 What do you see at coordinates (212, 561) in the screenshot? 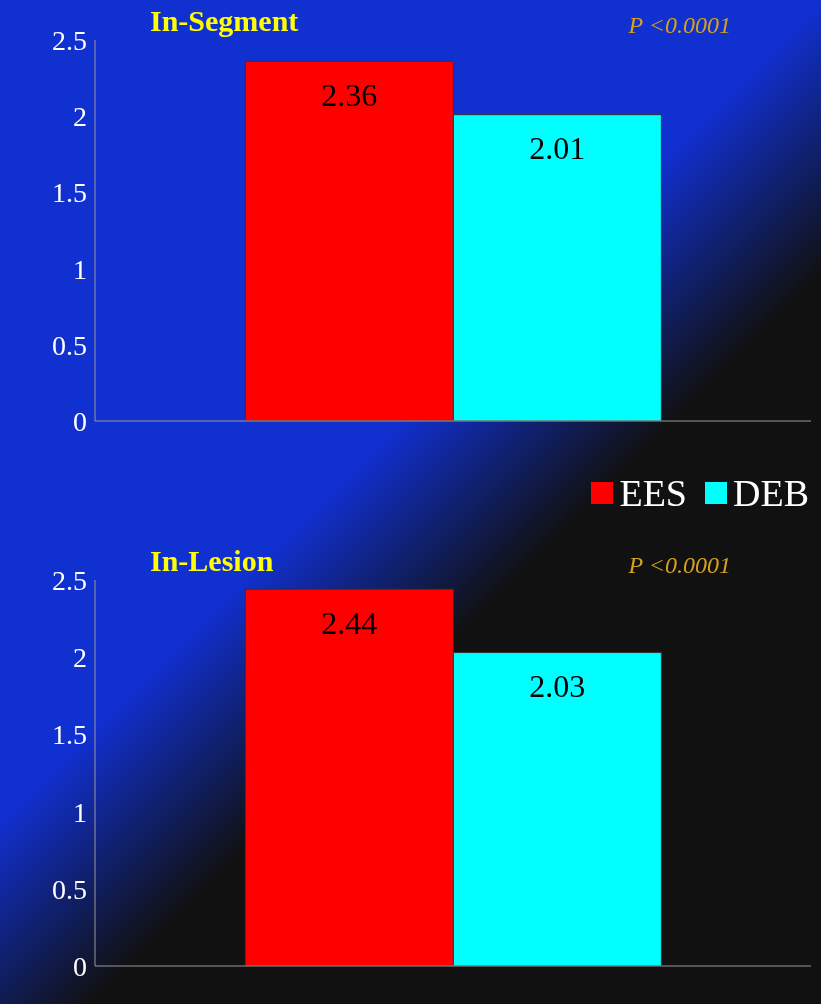
I see `chart-title: In-Lesion` at bounding box center [212, 561].